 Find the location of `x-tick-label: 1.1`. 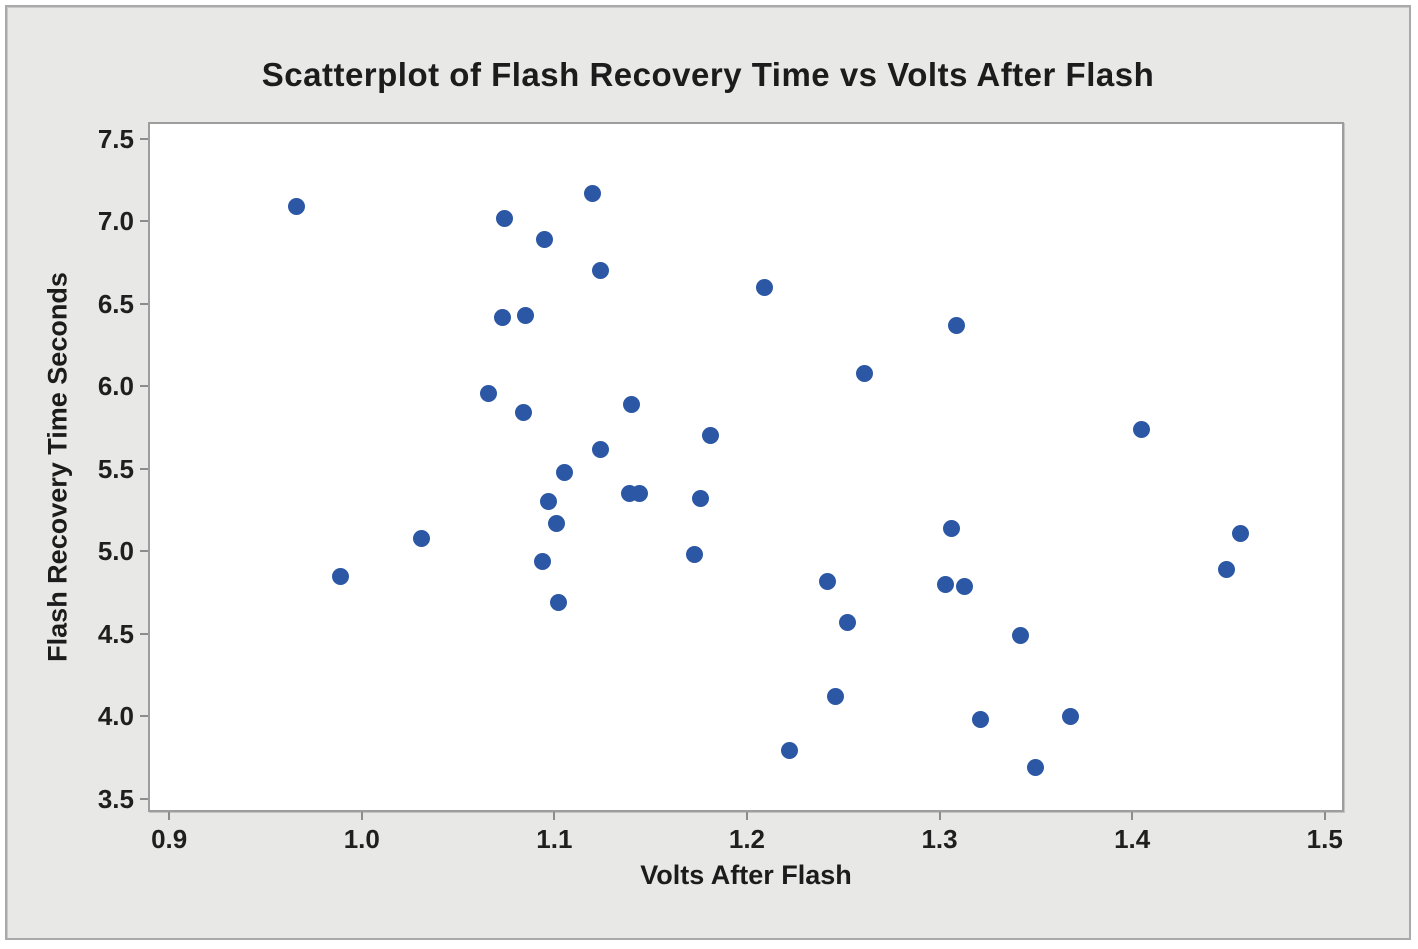

x-tick-label: 1.1 is located at coordinates (554, 839).